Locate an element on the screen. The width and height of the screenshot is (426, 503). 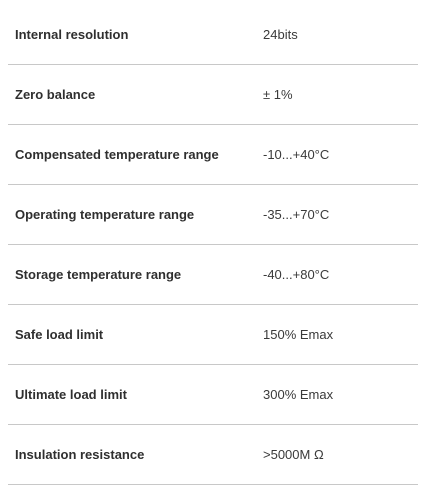
spec-row-zero-balance: Zero balance ± 1% is located at coordinates (213, 95).